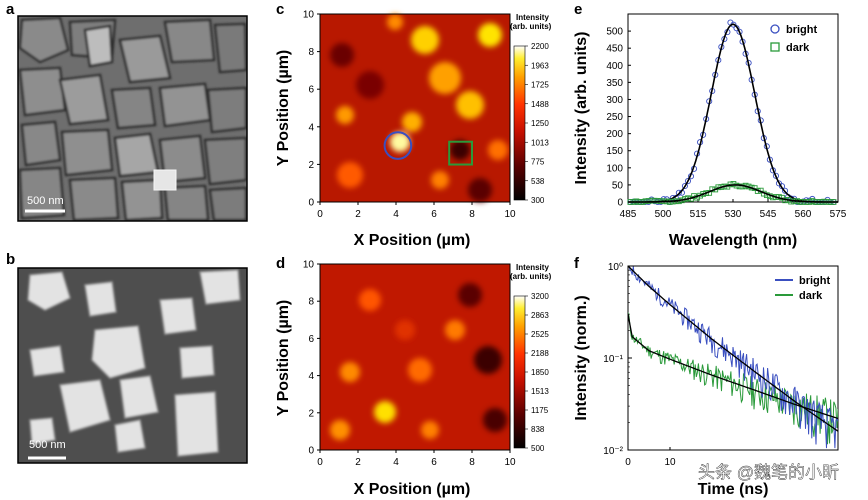  I want to click on marker-dark, so click(461, 153).